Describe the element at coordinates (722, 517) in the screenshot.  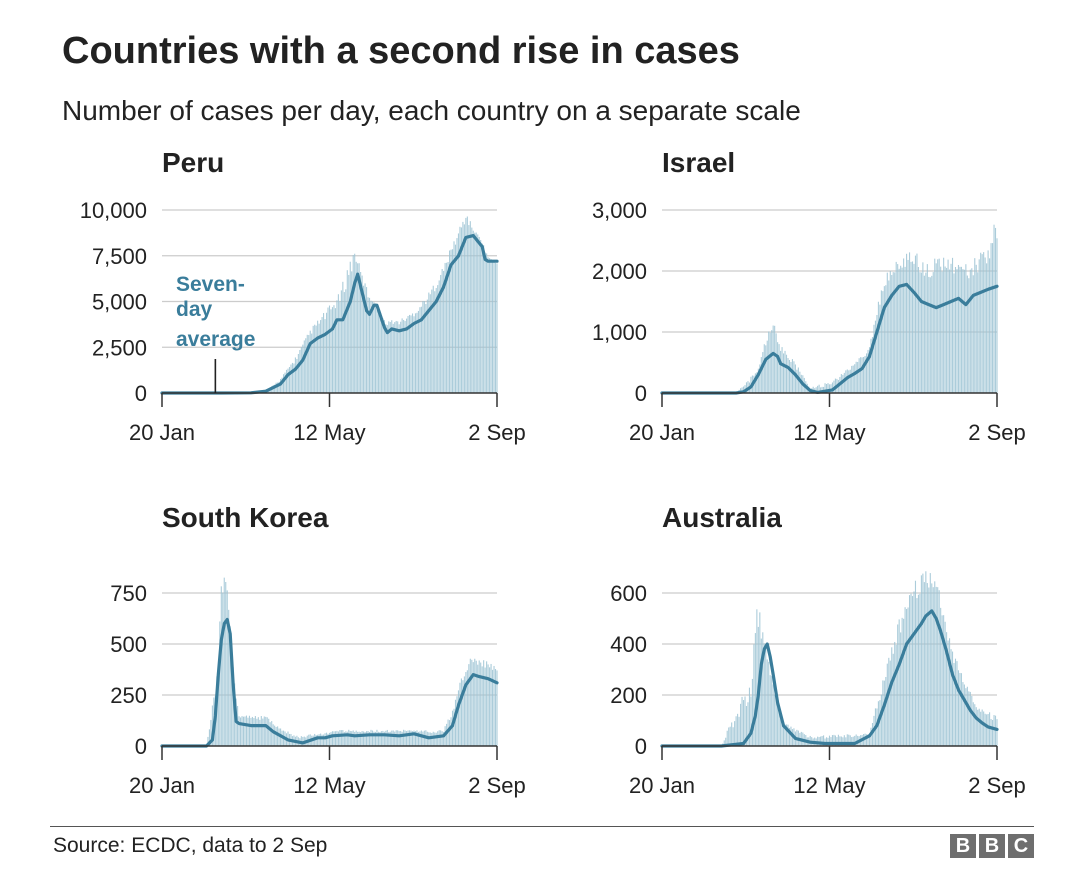
I see `panel-title: Australia` at that location.